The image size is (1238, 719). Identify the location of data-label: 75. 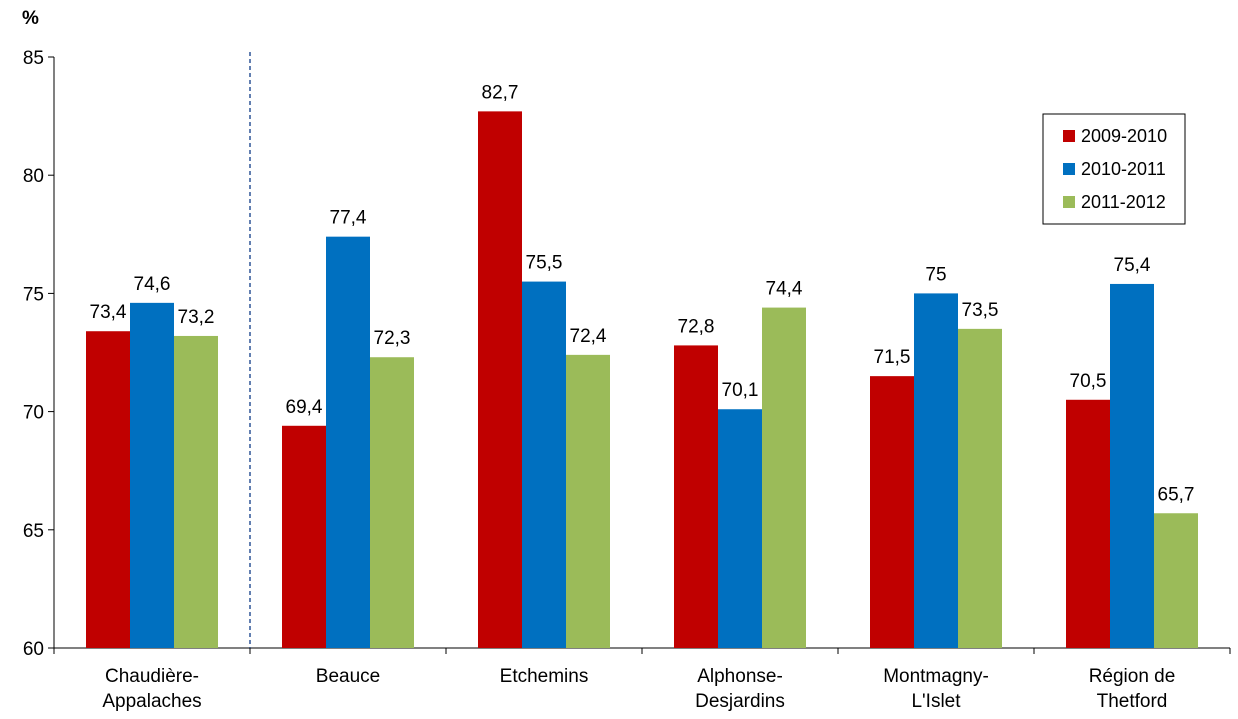
(935, 274).